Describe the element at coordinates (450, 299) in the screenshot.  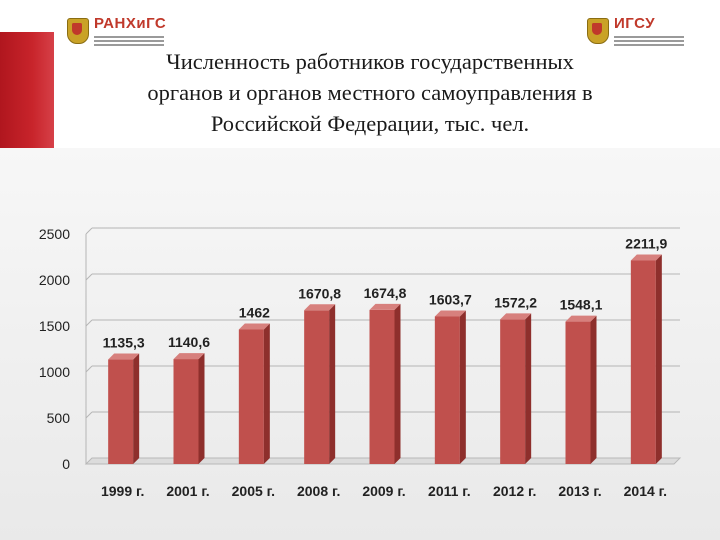
I see `data-label: 1603,7` at that location.